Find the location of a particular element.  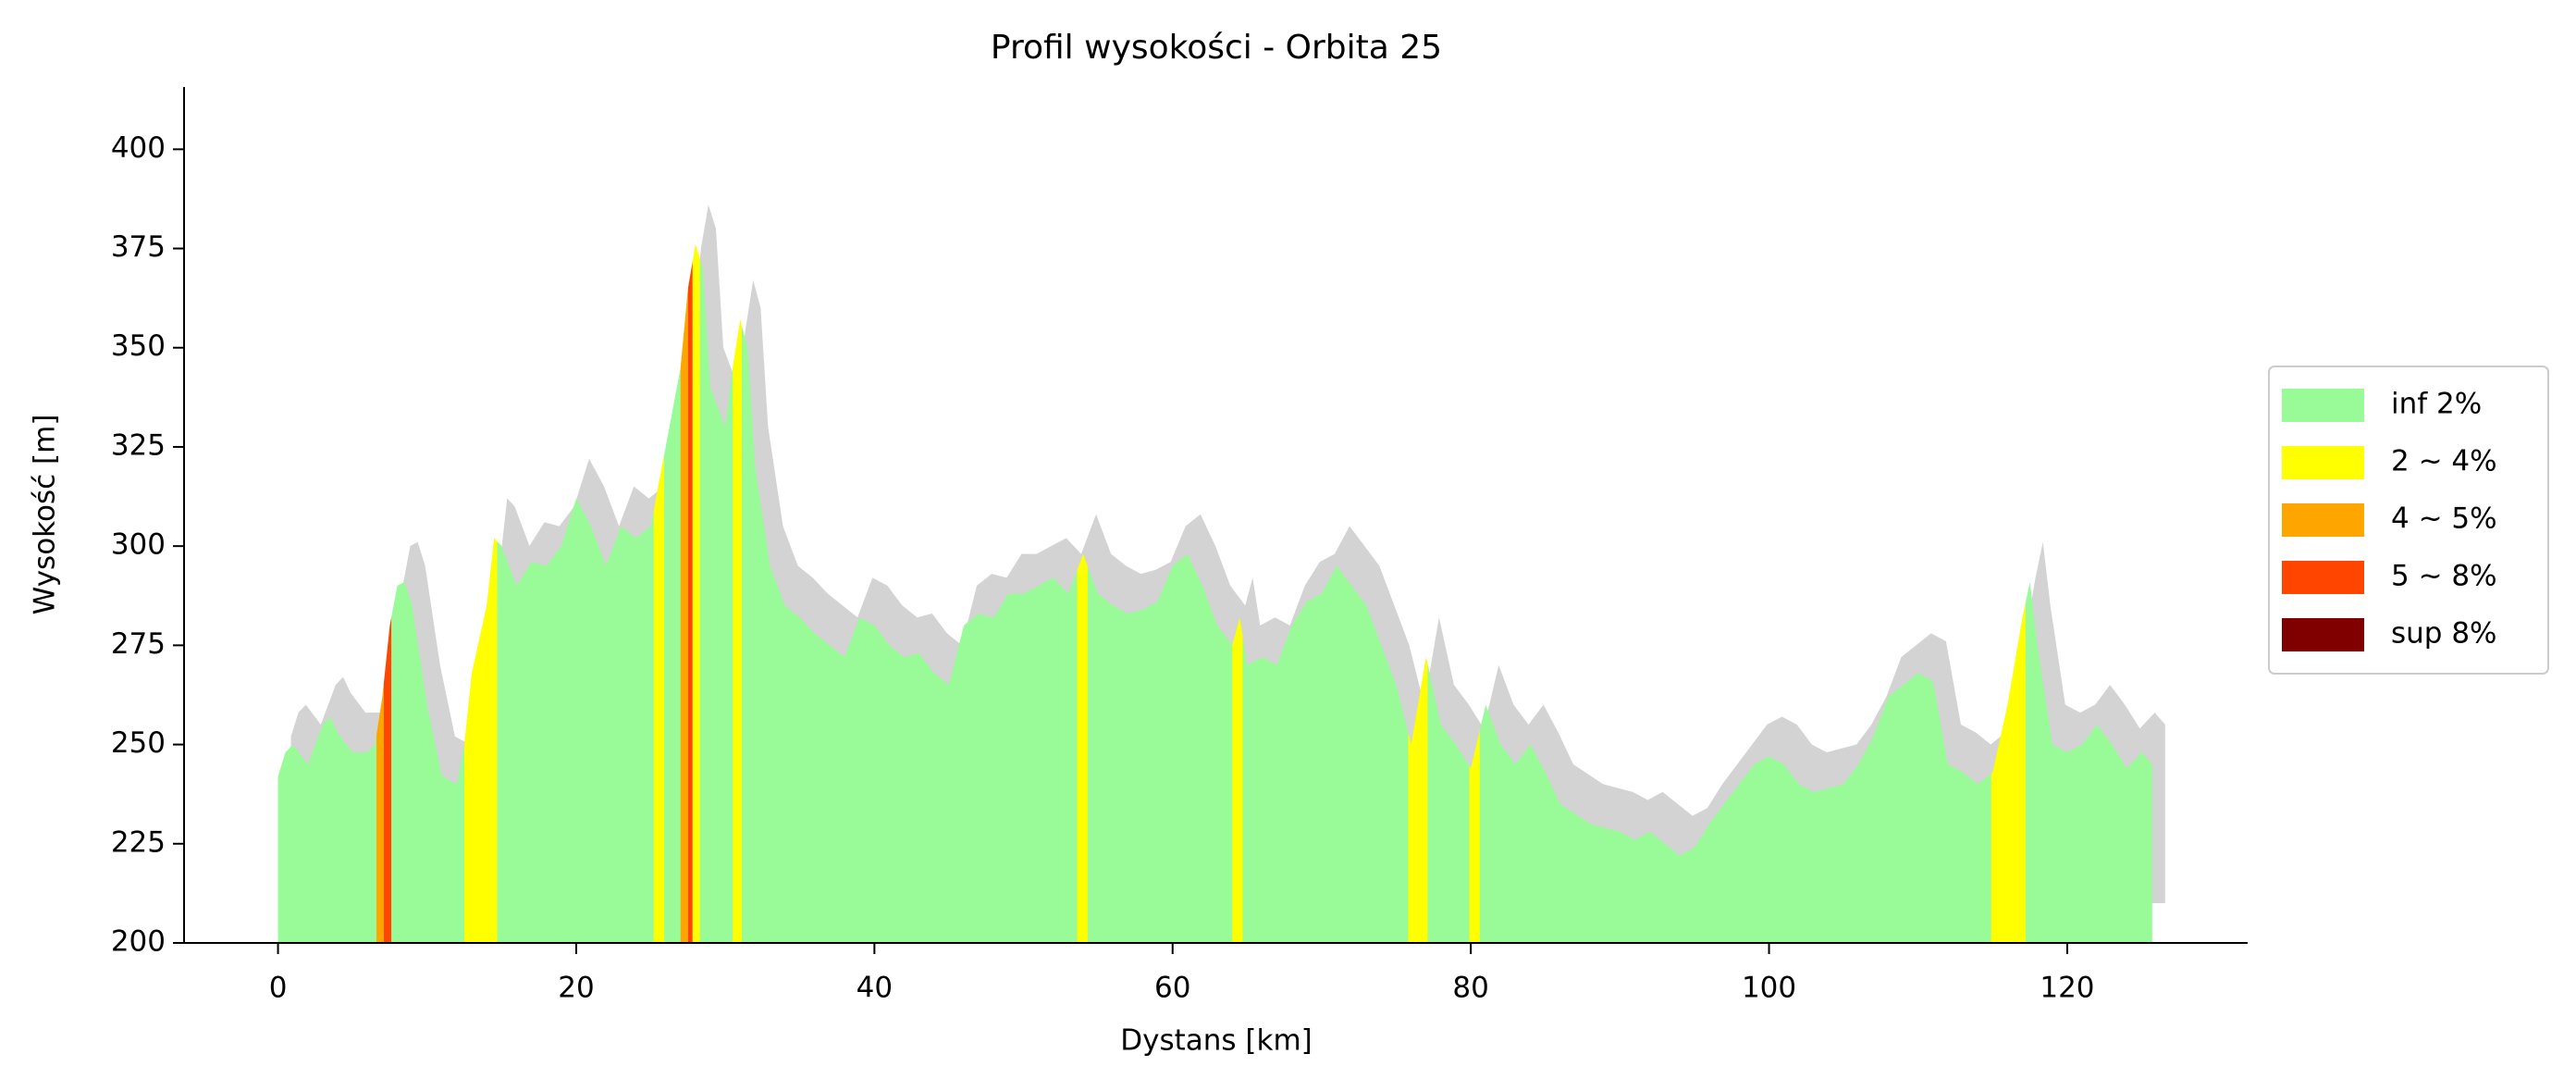

chart-title: Profil wysokości - Orbita 25 is located at coordinates (1216, 48).